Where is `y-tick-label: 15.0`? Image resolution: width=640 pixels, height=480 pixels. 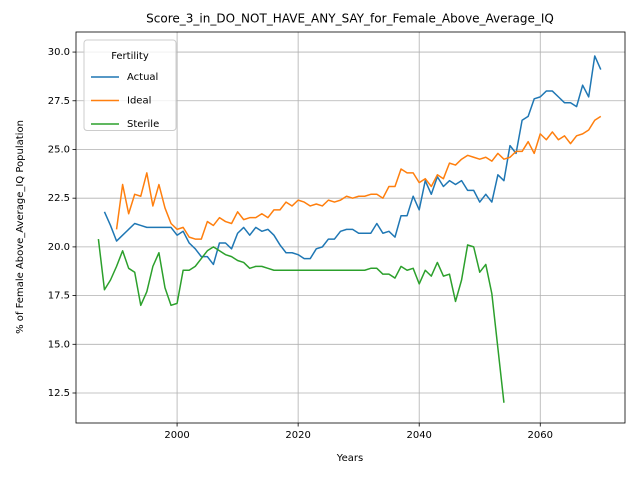 y-tick-label: 15.0 is located at coordinates (59, 344).